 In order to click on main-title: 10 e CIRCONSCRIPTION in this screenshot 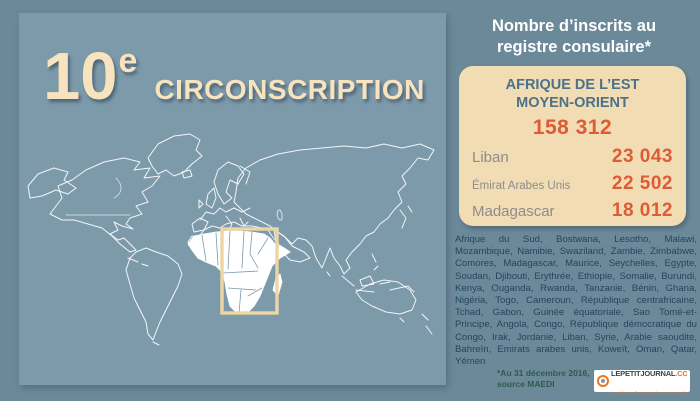, I will do `click(234, 76)`.